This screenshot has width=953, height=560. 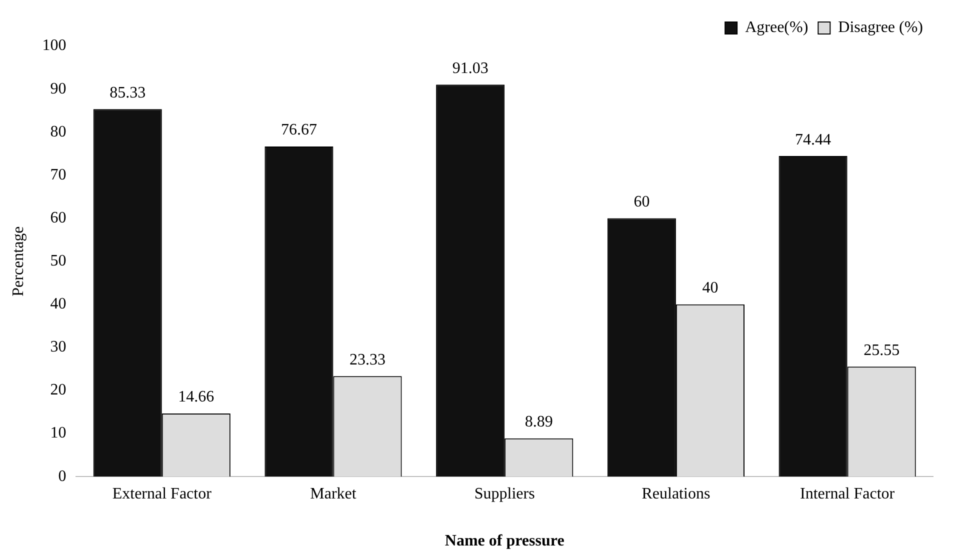 What do you see at coordinates (298, 130) in the screenshot?
I see `data-label: 76.67` at bounding box center [298, 130].